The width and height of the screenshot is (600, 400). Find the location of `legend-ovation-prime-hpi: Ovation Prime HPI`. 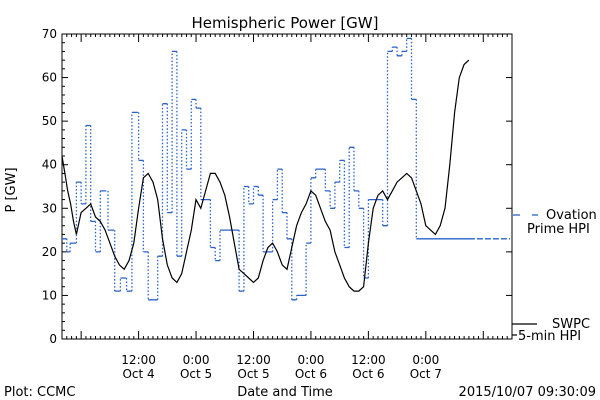

legend-ovation-prime-hpi: Ovation Prime HPI is located at coordinates (555, 222).